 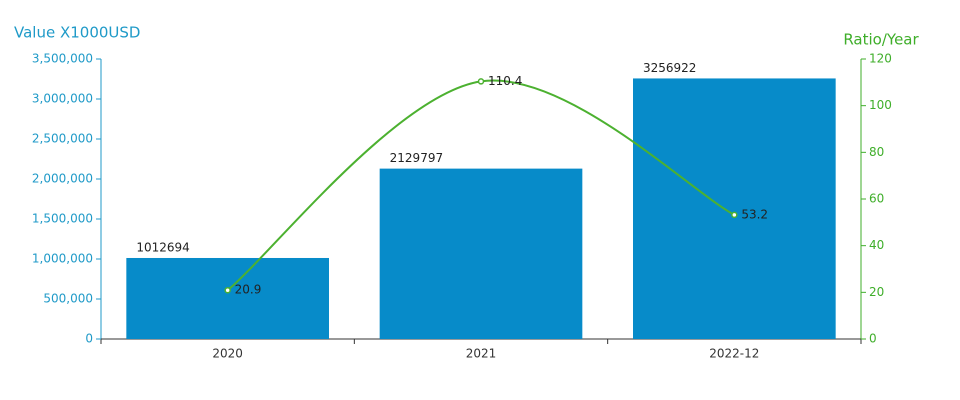 I want to click on x-tick-label: 2021, so click(x=481, y=354).